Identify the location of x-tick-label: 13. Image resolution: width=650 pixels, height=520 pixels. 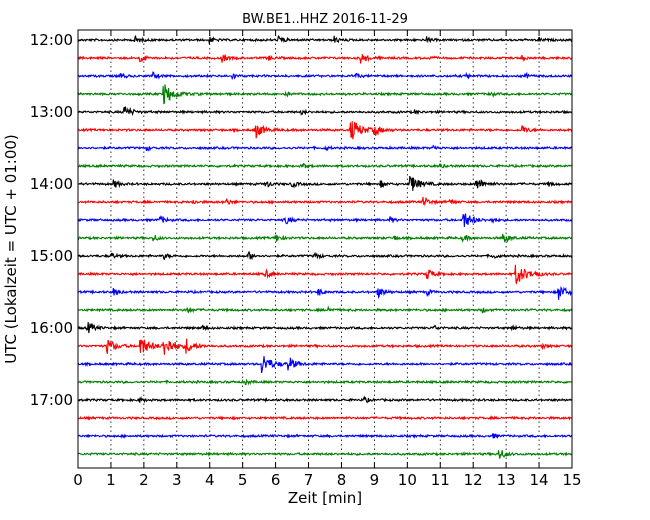
(506, 480).